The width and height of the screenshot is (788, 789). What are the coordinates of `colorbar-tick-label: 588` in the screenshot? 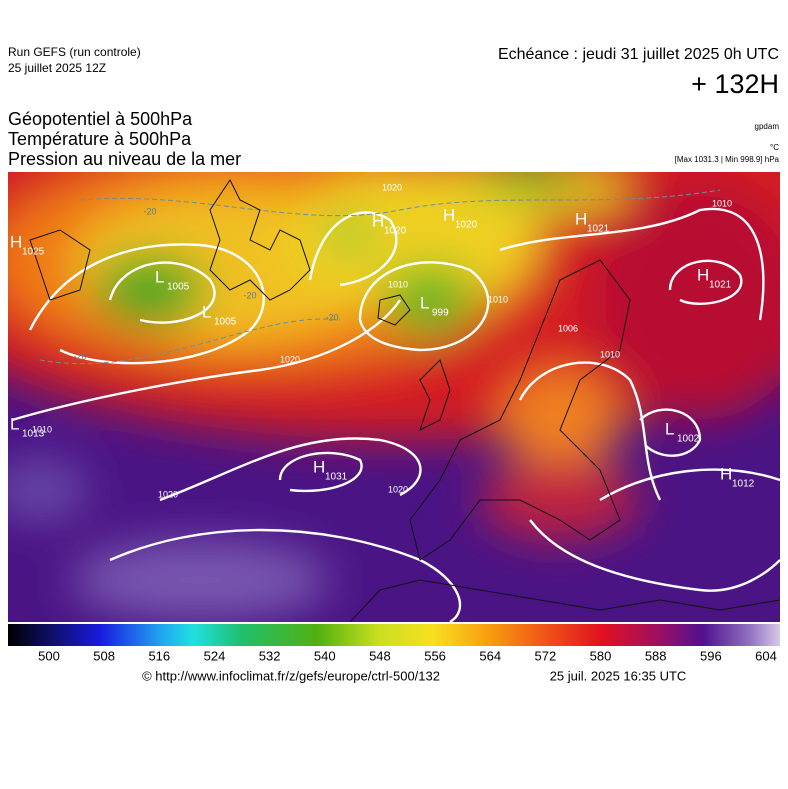 It's located at (656, 655).